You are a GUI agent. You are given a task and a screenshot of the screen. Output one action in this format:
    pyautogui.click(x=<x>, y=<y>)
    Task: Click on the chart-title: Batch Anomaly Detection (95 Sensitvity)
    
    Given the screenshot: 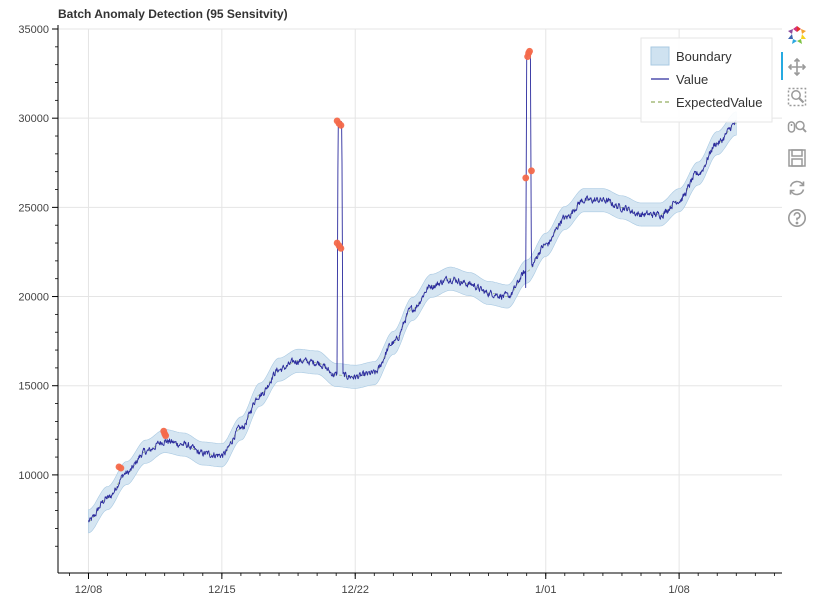 What is the action you would take?
    pyautogui.click(x=173, y=14)
    